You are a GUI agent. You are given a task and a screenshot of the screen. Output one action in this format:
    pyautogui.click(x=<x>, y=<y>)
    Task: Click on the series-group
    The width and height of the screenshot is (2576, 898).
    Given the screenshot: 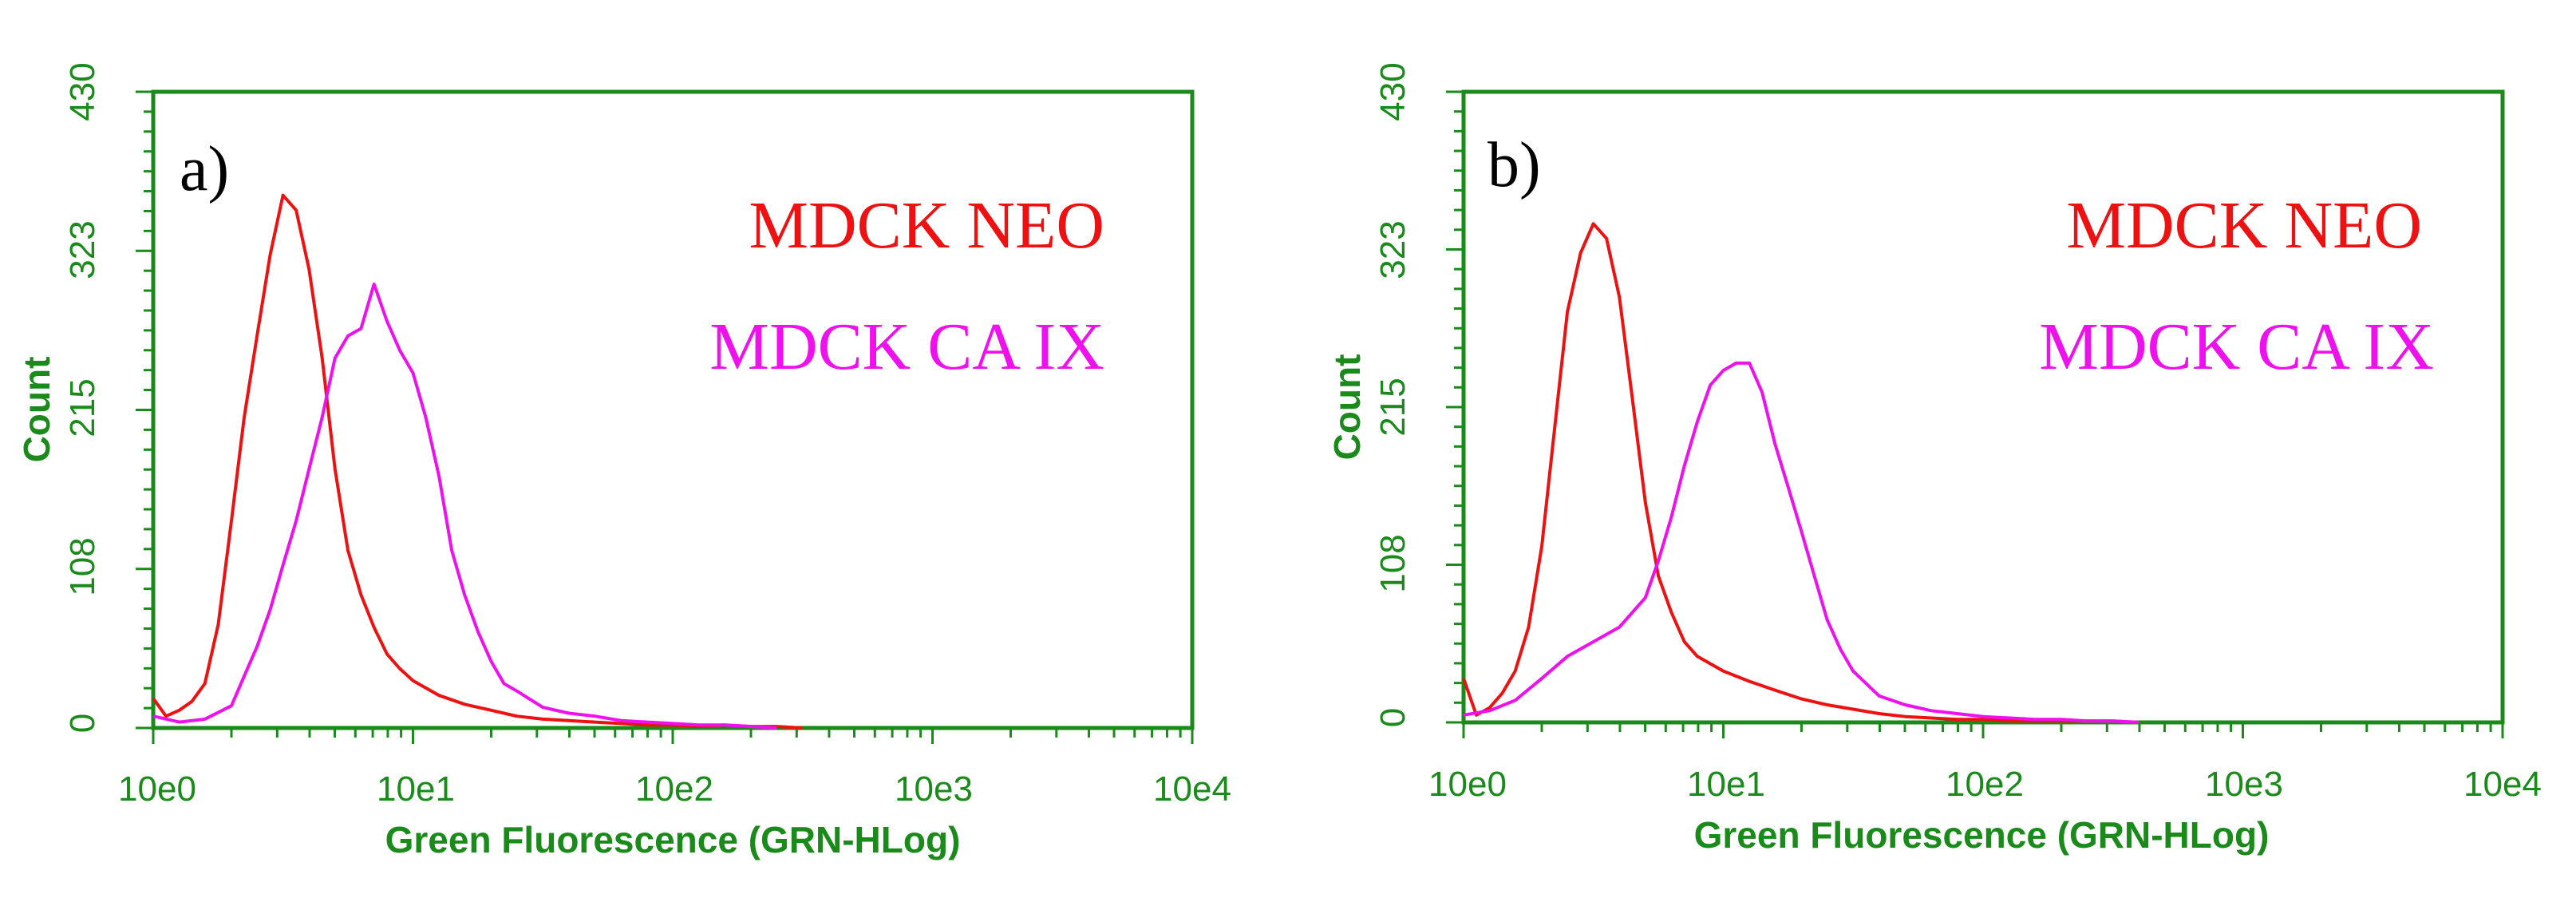 What is the action you would take?
    pyautogui.click(x=1800, y=473)
    